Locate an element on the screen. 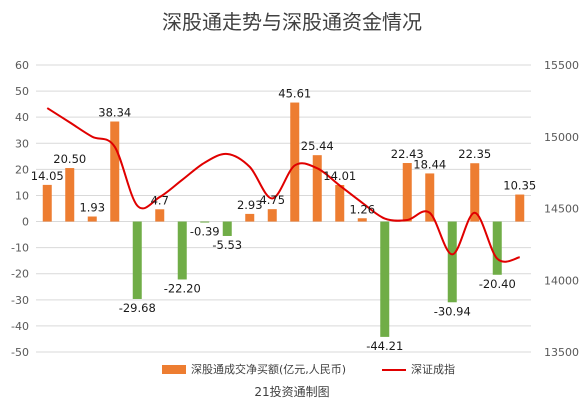  left-axis-tick-label: 40 is located at coordinates (22, 117).